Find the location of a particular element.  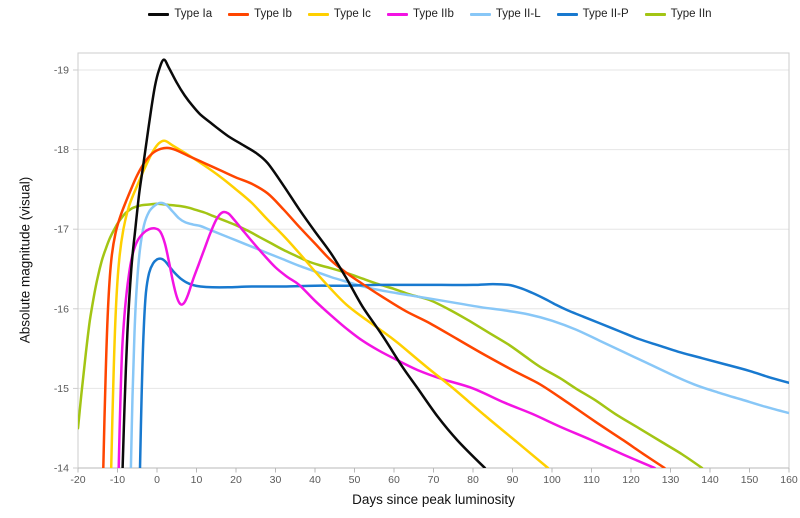

x-tick-label: 0 is located at coordinates (157, 480).